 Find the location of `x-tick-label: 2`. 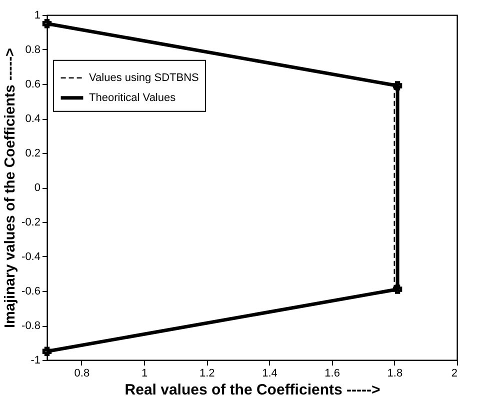

x-tick-label: 2 is located at coordinates (454, 374).